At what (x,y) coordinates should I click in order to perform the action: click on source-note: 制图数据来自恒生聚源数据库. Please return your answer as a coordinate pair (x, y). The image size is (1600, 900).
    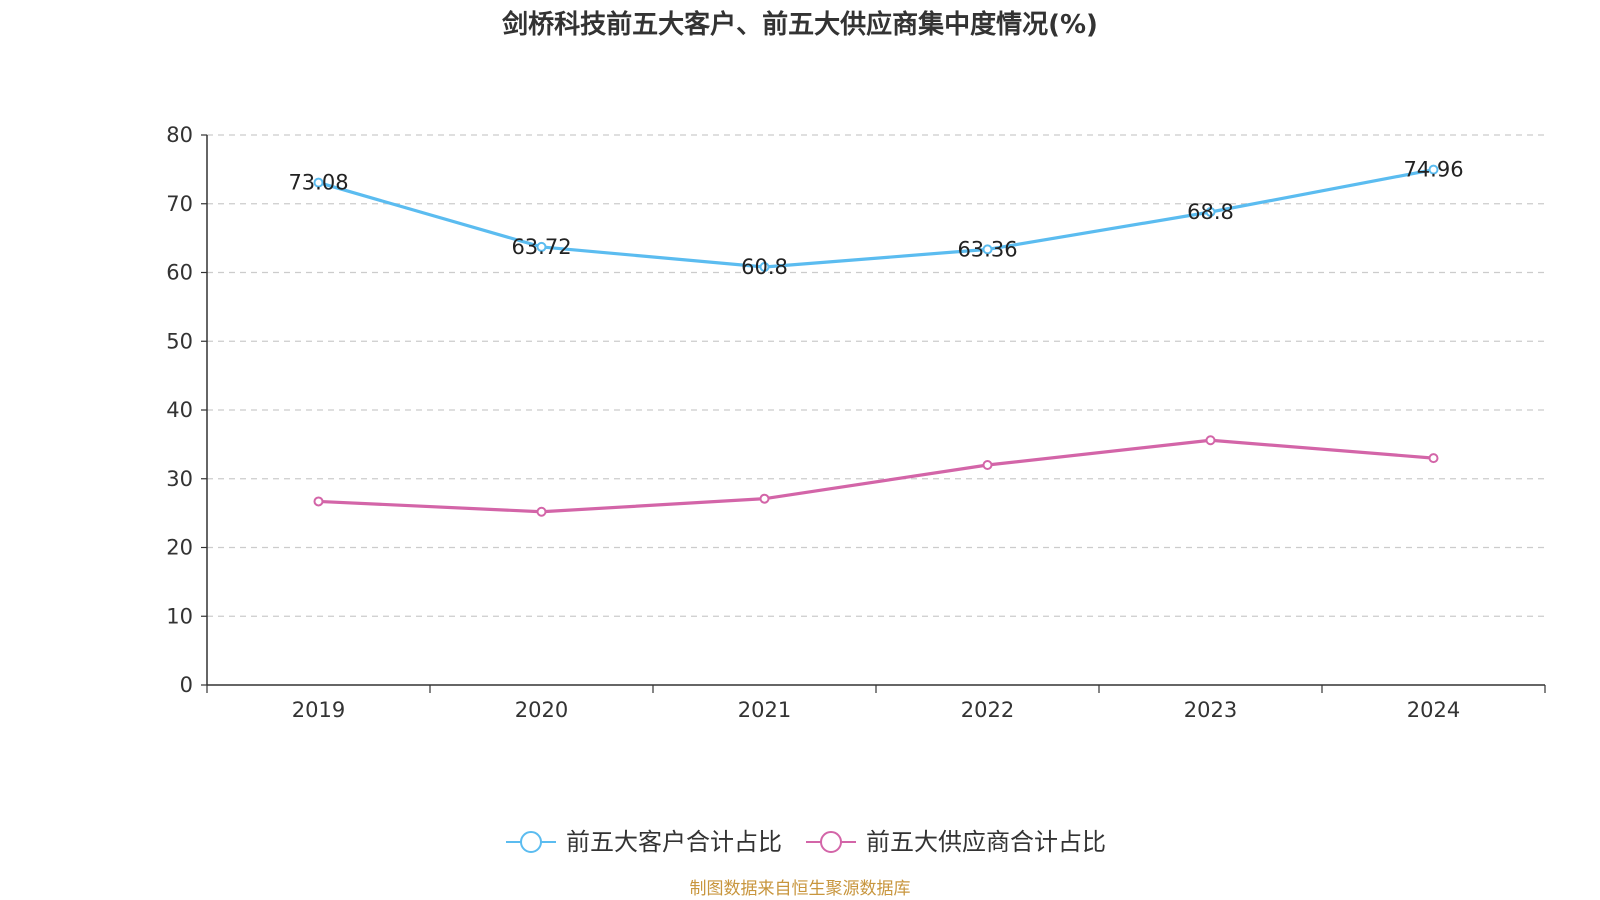
    Looking at the image, I should click on (800, 889).